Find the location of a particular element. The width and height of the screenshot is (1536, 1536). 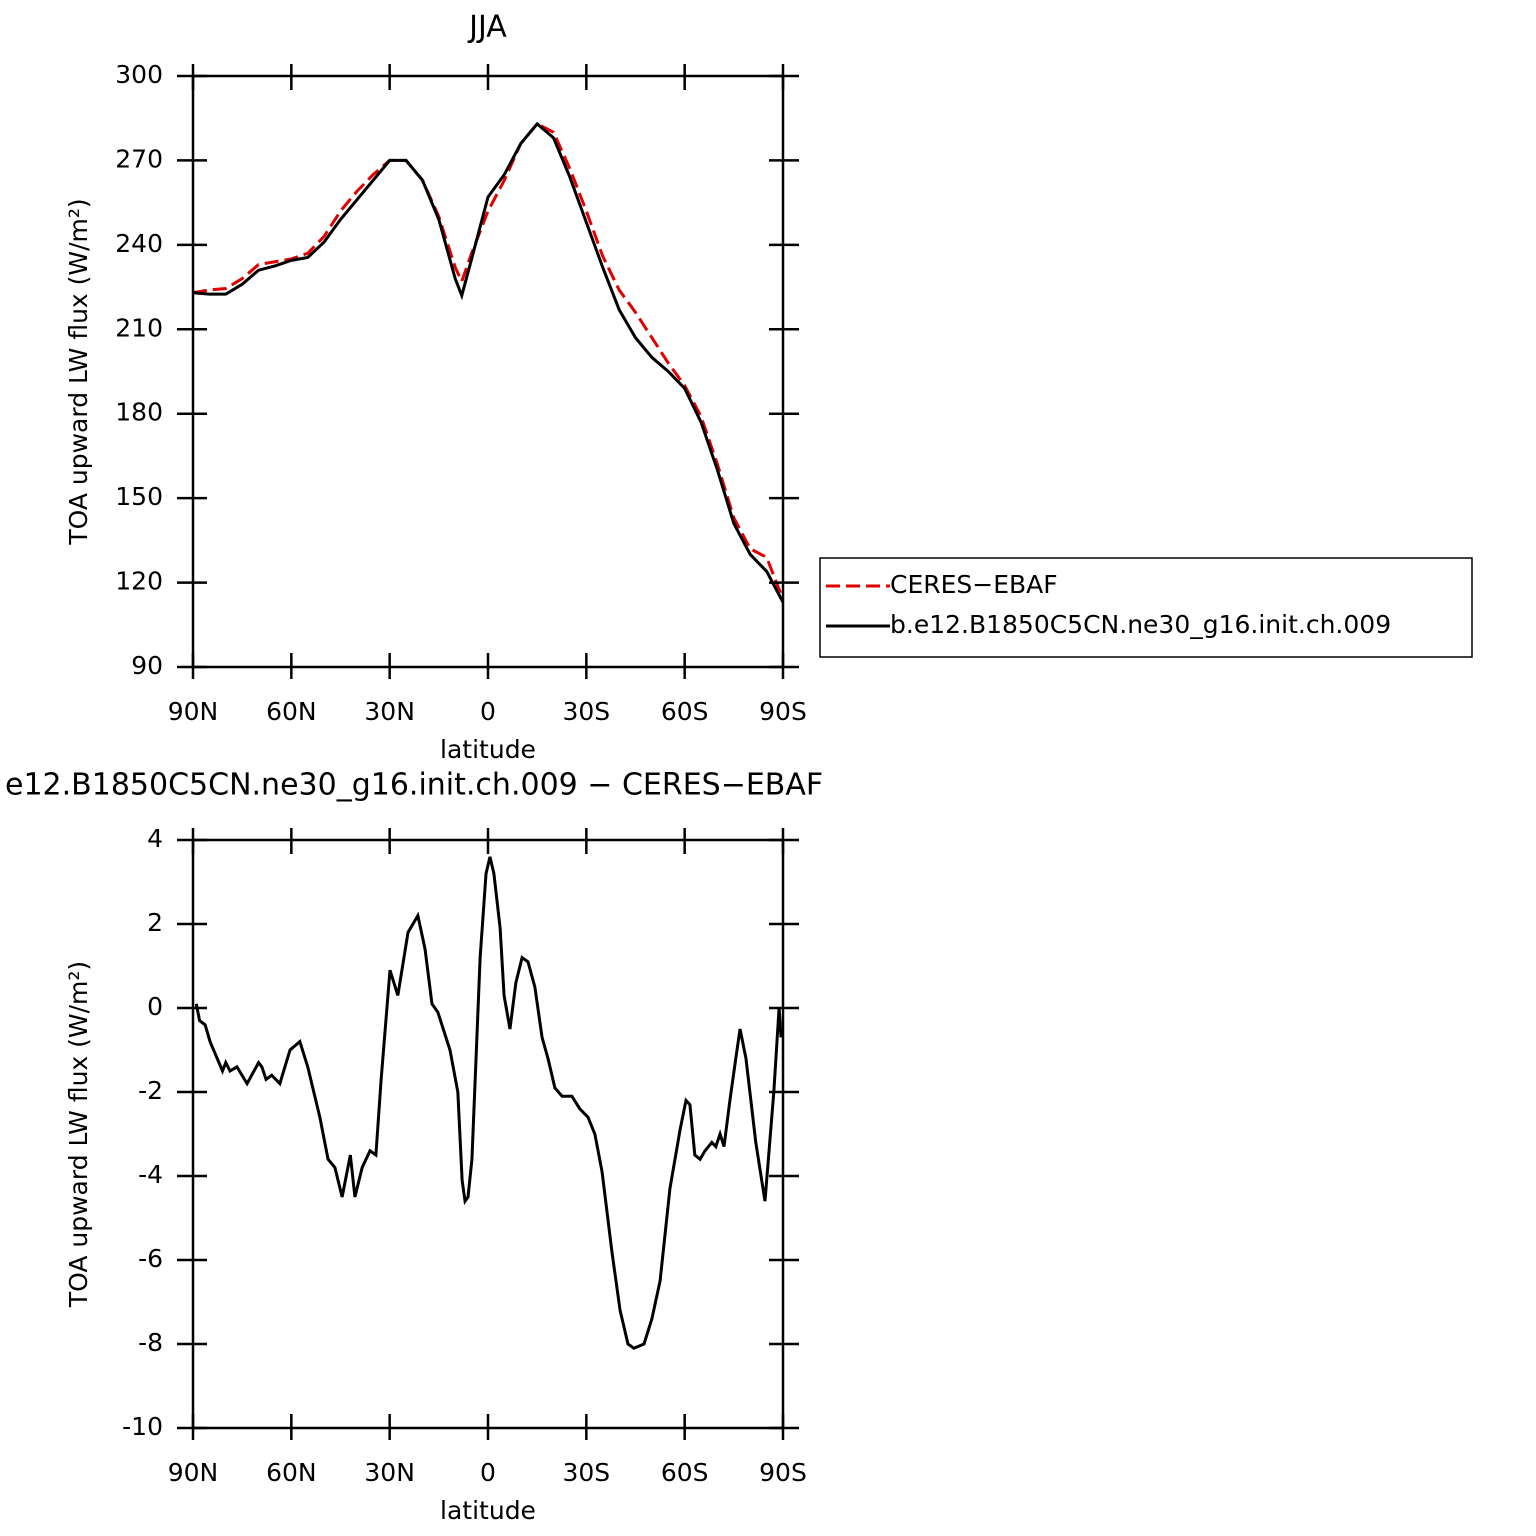

y-tick-label: 4 is located at coordinates (155, 838).